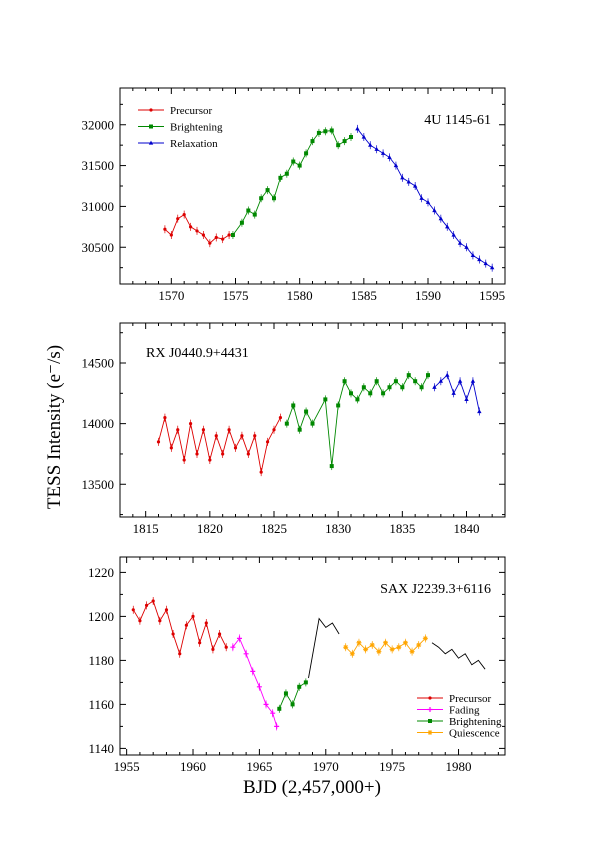  Describe the element at coordinates (101, 616) in the screenshot. I see `y-tick-label: 1200` at that location.